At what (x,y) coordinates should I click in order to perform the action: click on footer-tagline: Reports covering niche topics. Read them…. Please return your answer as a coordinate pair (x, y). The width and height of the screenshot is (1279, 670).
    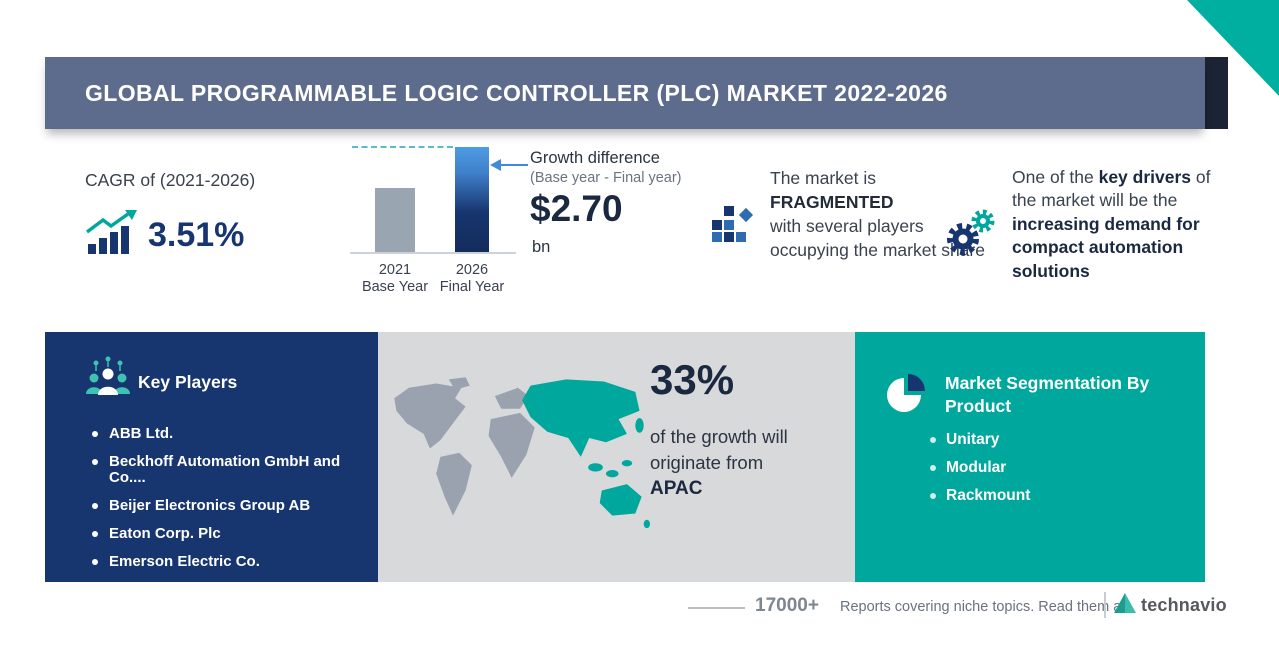
    Looking at the image, I should click on (983, 607).